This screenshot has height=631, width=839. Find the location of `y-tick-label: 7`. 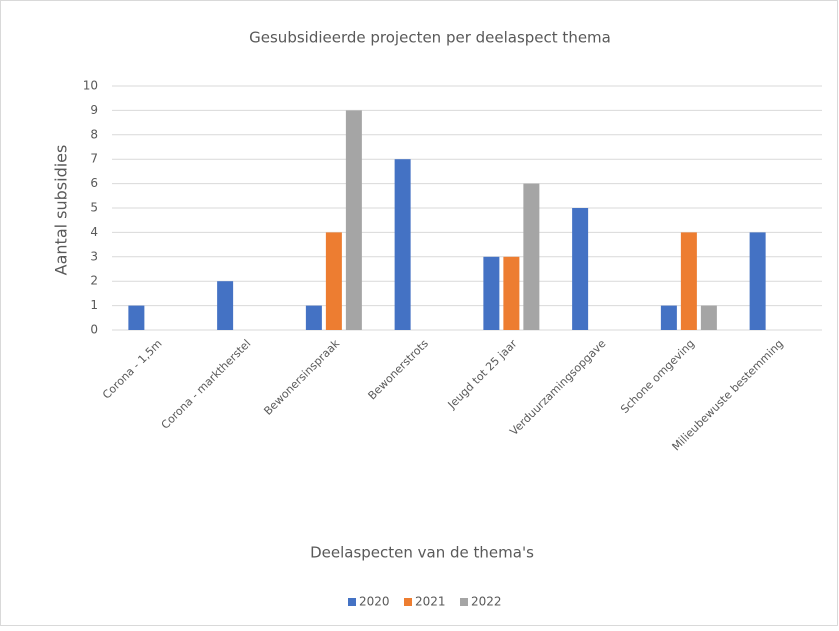

y-tick-label: 7 is located at coordinates (94, 159).